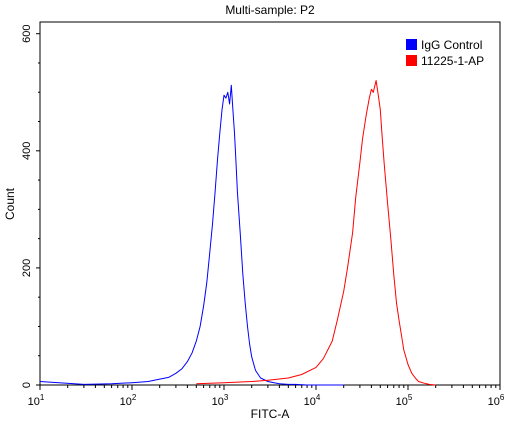 Image resolution: width=517 pixels, height=428 pixels. Describe the element at coordinates (404, 400) in the screenshot. I see `x-tick-label: 10⁵` at that location.